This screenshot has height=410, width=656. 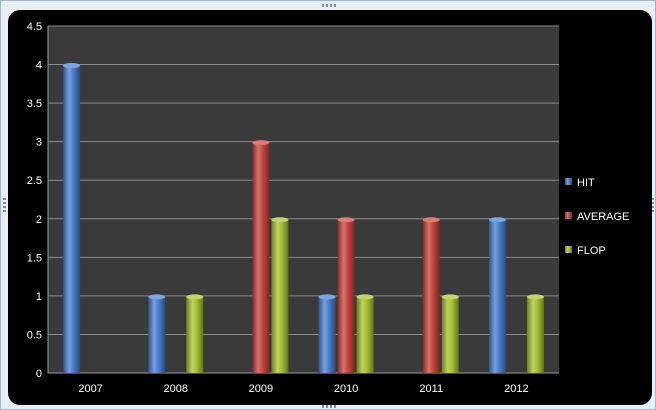 I want to click on bar-hit-2012, so click(x=497, y=295).